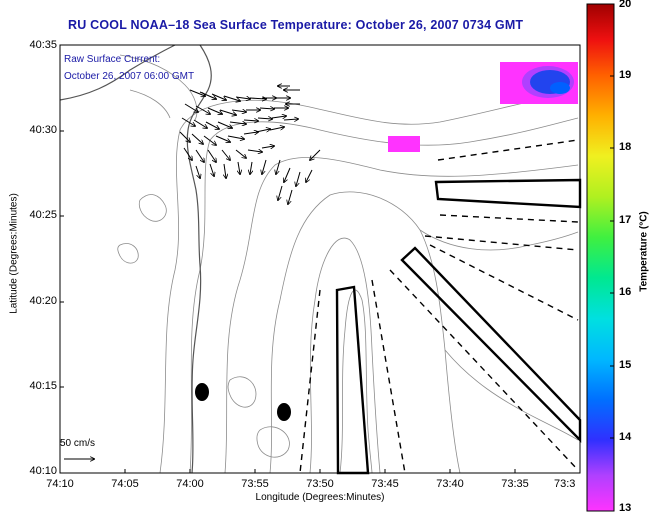  What do you see at coordinates (14, 253) in the screenshot?
I see `y-axis-label: Latitude (Degrees:Minutes)` at bounding box center [14, 253].